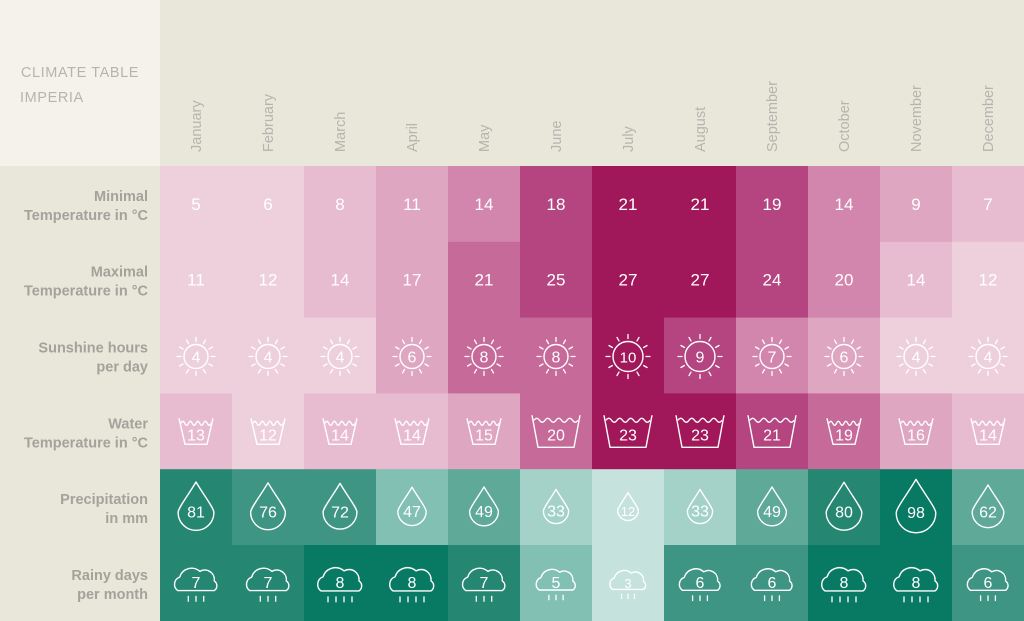 The width and height of the screenshot is (1024, 621). I want to click on row-label-line1: Rainy days, so click(109, 576).